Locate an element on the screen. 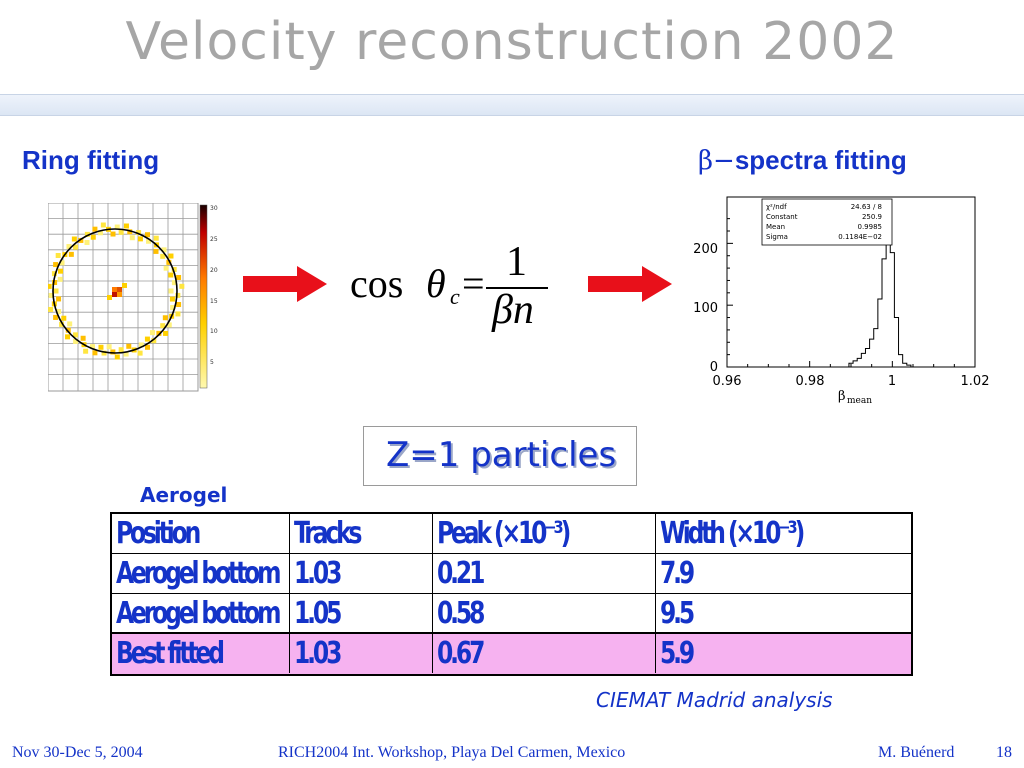 This screenshot has height=768, width=1024. title-divider-band is located at coordinates (512, 105).